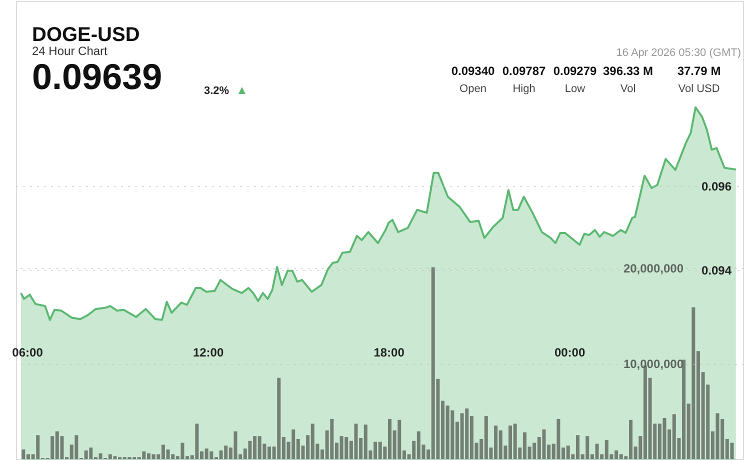 This screenshot has width=745, height=460. What do you see at coordinates (570, 353) in the screenshot?
I see `x-tick-label: 00:00` at bounding box center [570, 353].